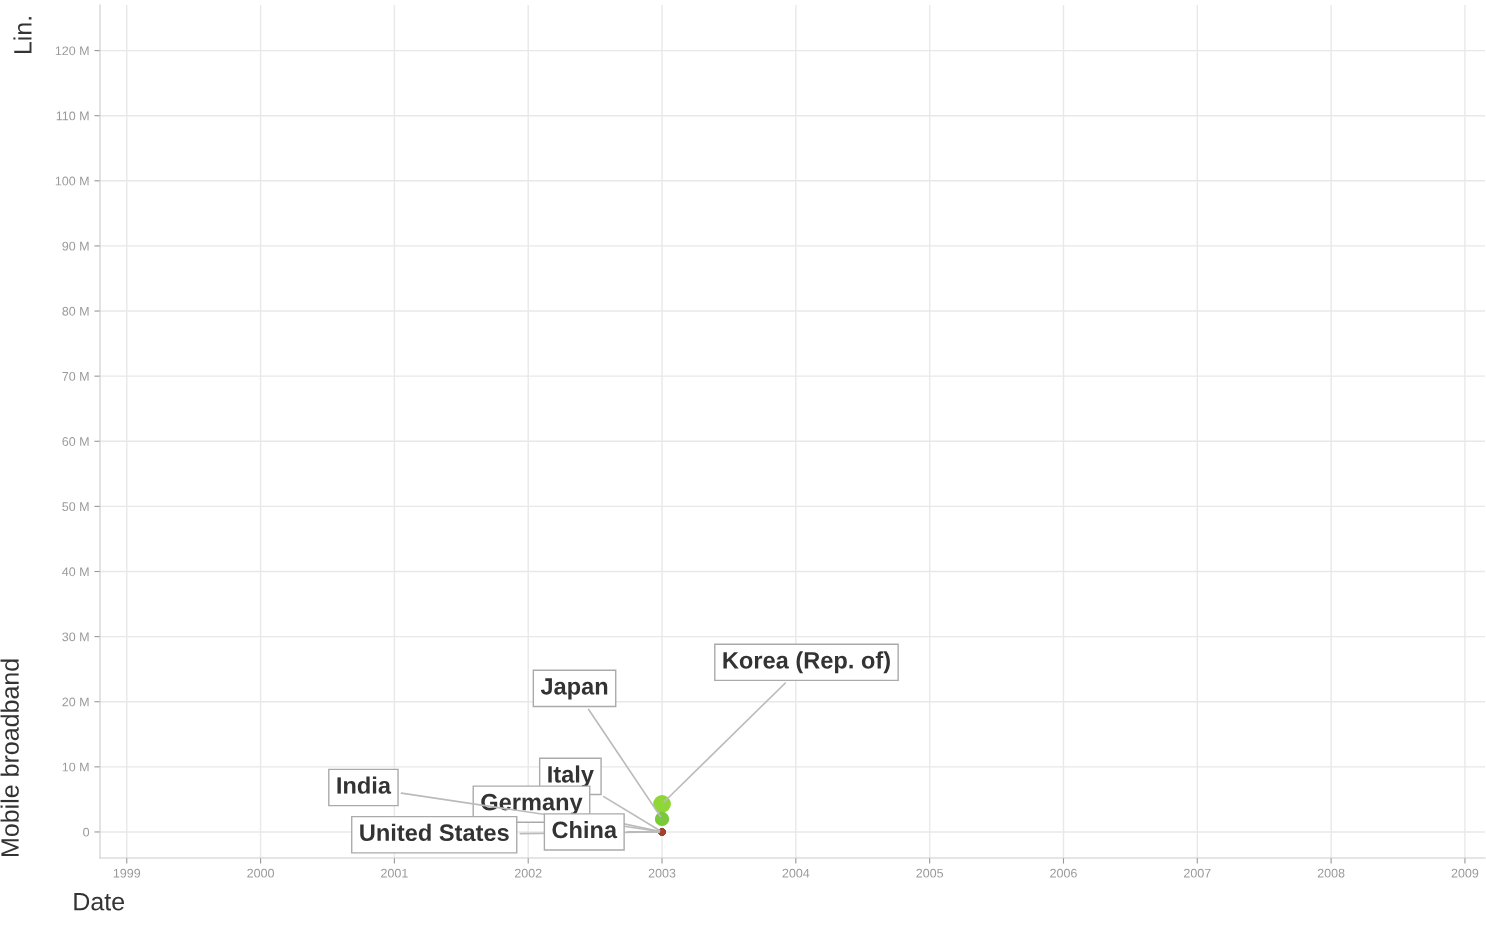 Image resolution: width=1486 pixels, height=928 pixels. I want to click on y-tick-label: 30 M, so click(75, 637).